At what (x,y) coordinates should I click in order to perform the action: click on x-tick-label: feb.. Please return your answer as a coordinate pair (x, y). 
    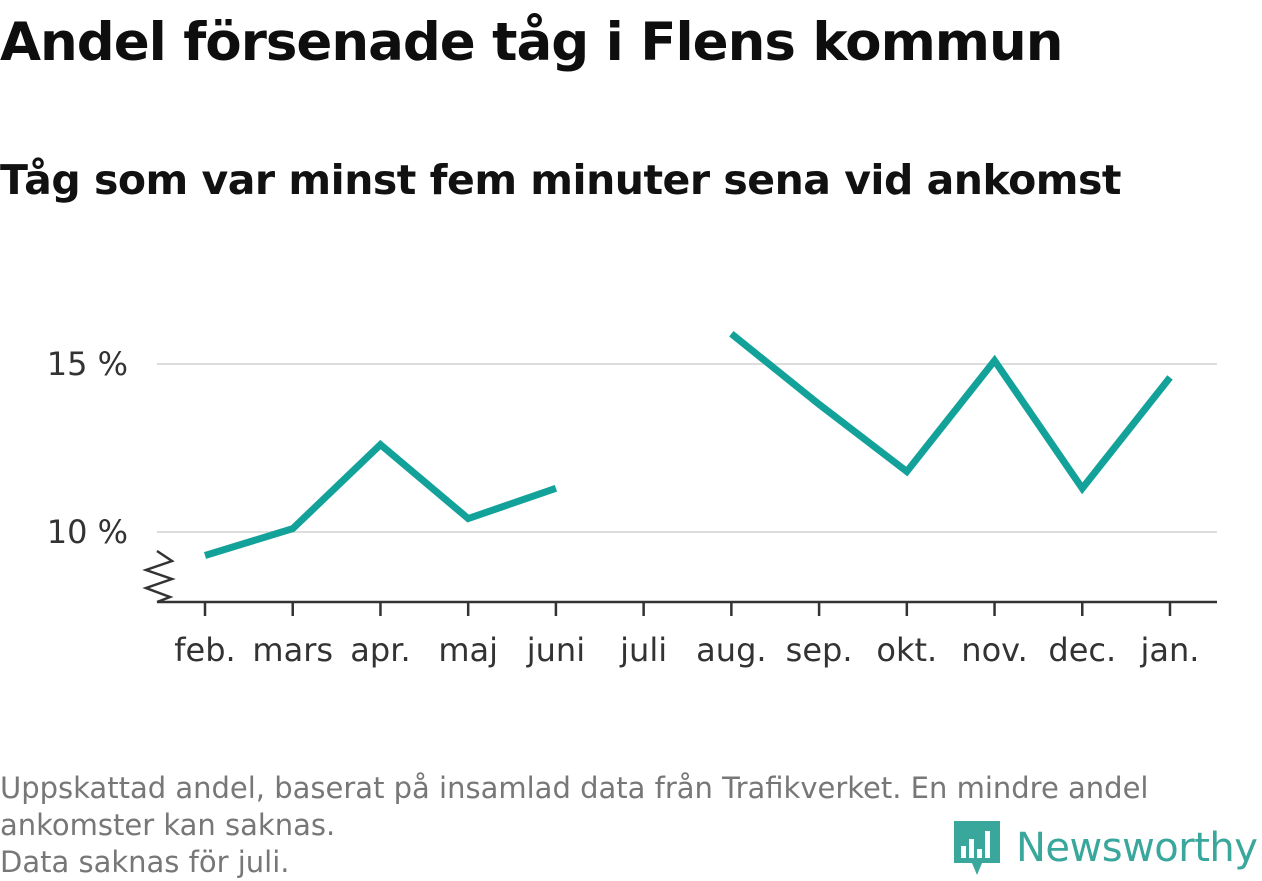
    Looking at the image, I should click on (204, 650).